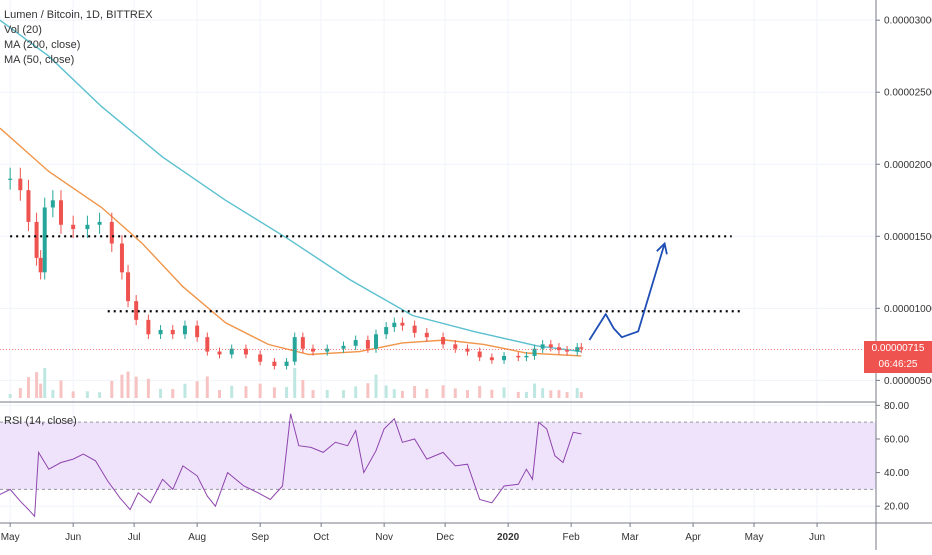  Describe the element at coordinates (445, 537) in the screenshot. I see `x-tick-label: Dec` at that location.